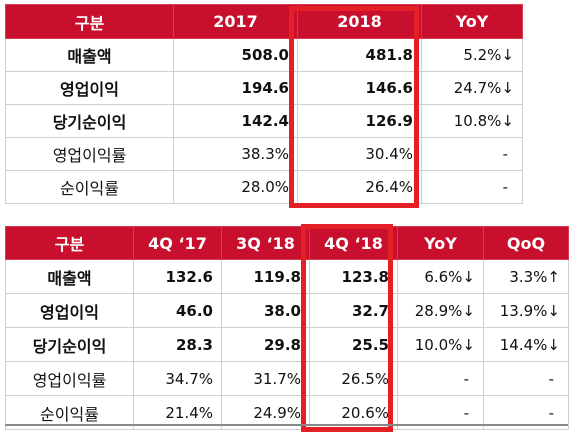 The image size is (578, 441). I want to click on table-row: 순이익률 28.0% 26.4% -, so click(264, 187).